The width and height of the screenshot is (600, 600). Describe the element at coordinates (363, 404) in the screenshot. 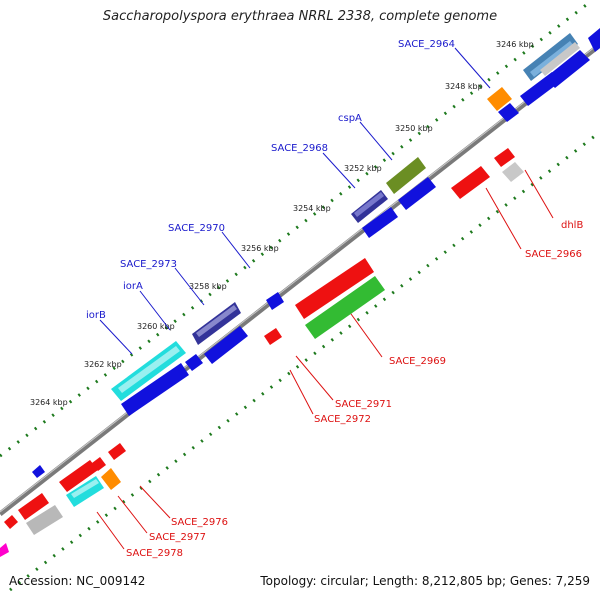

I see `gene-label: SACE_2971` at that location.